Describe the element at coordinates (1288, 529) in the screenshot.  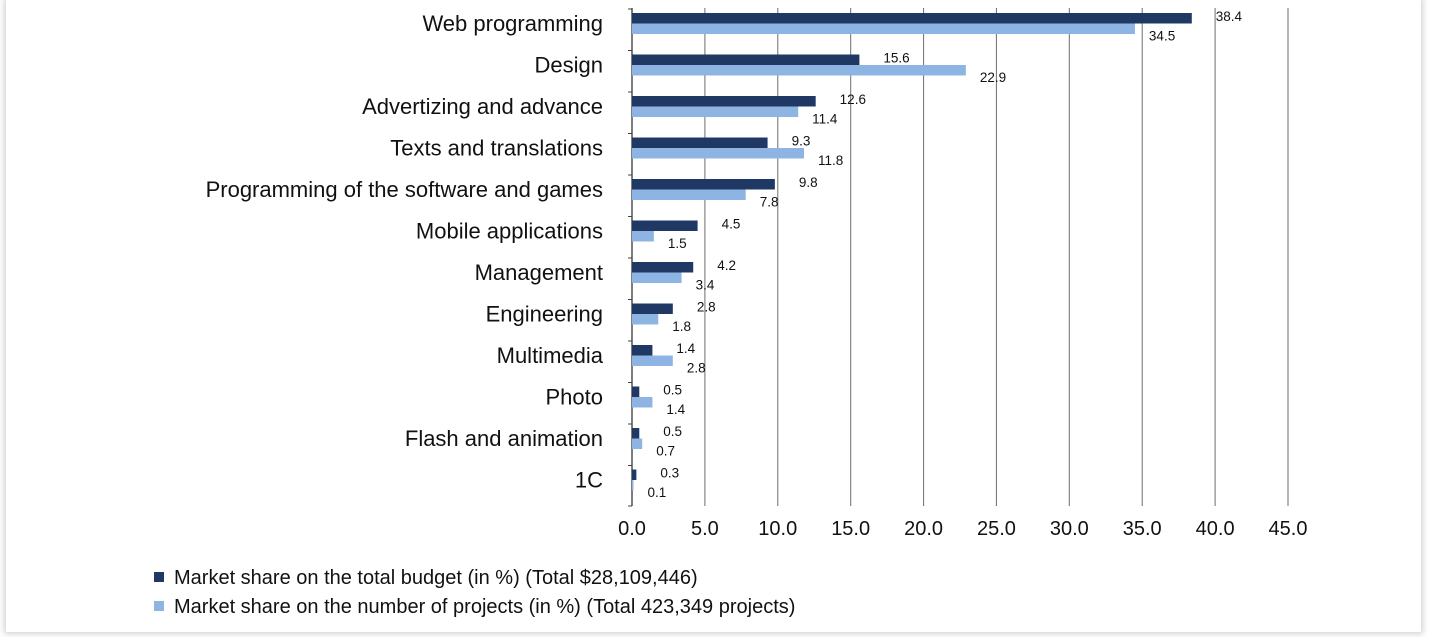
I see `x-tick-label: 45.0` at that location.